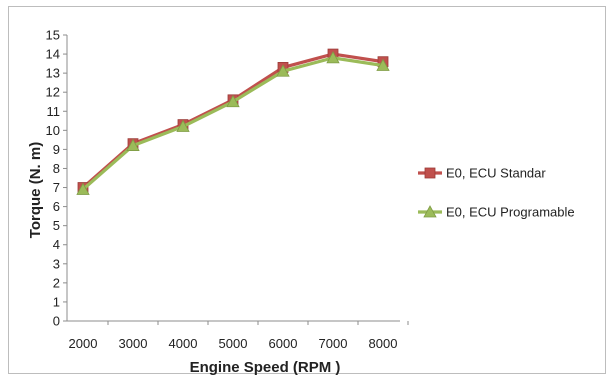 The width and height of the screenshot is (616, 381). I want to click on x-tick-label: 4000, so click(183, 343).